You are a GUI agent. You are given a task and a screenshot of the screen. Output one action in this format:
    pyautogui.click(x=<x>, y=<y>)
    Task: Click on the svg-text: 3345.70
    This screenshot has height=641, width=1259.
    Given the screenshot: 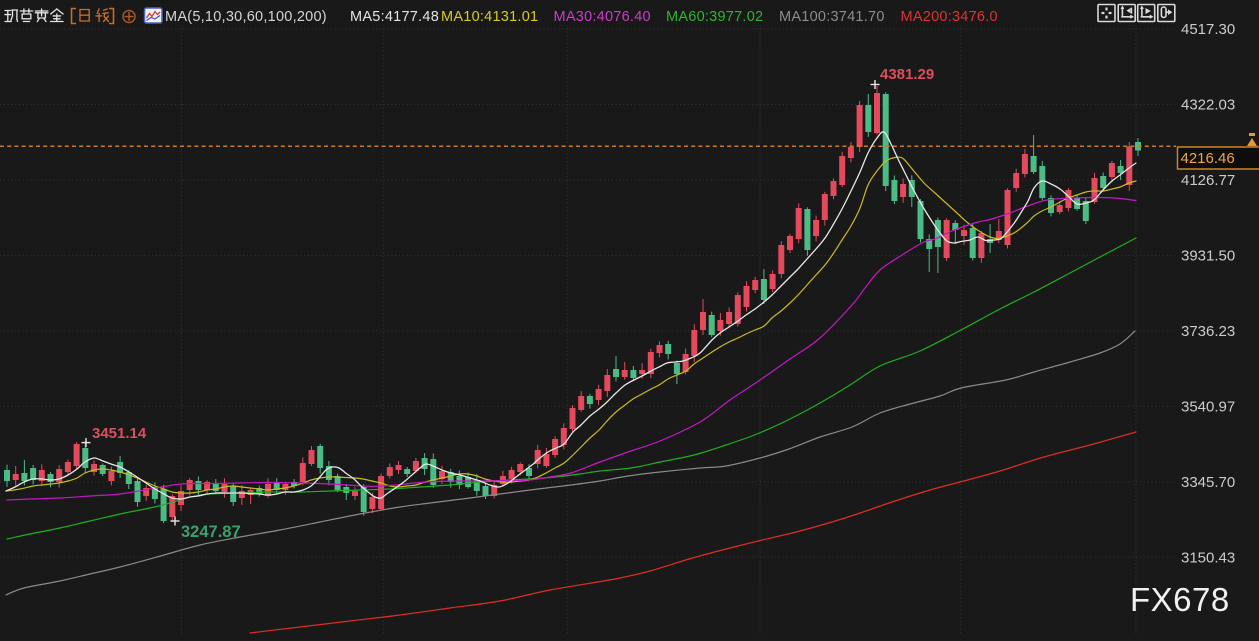 What is the action you would take?
    pyautogui.click(x=1208, y=482)
    